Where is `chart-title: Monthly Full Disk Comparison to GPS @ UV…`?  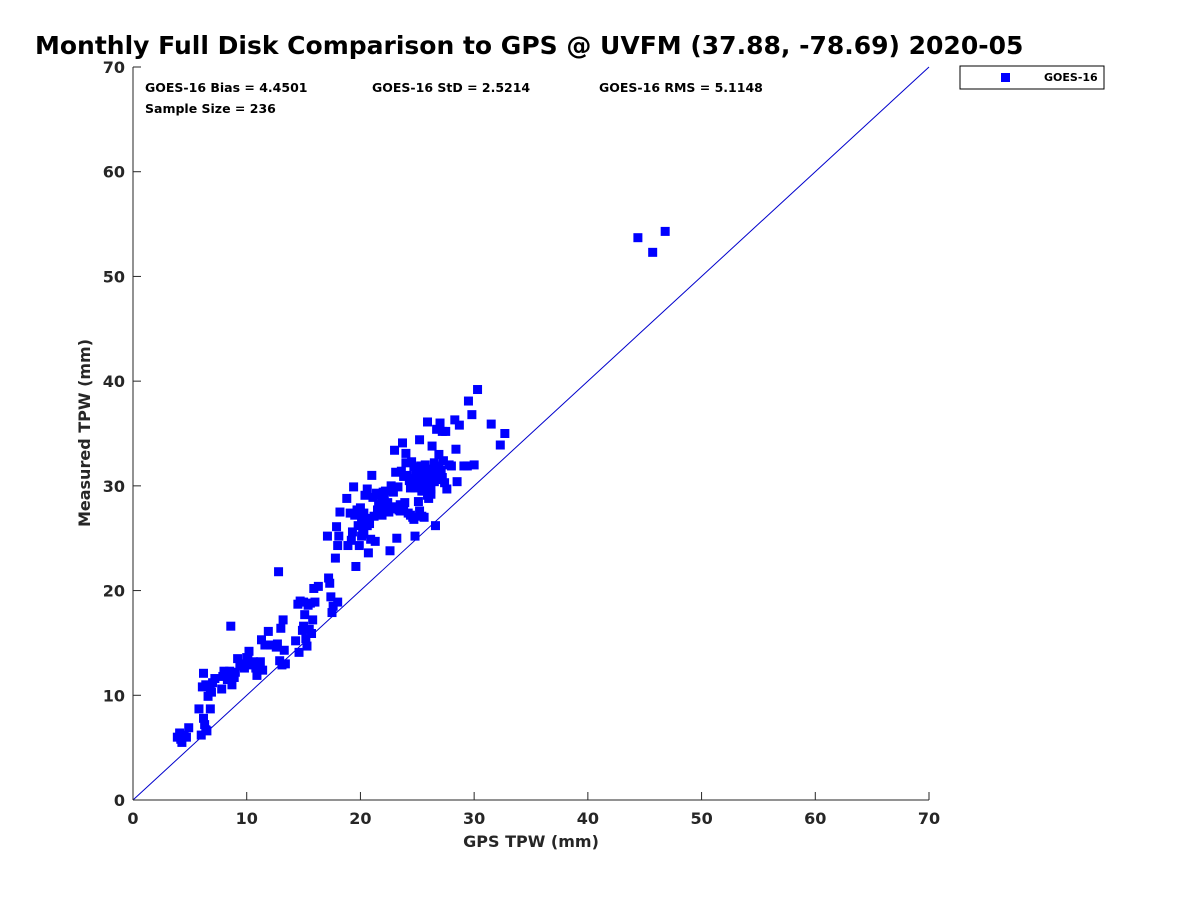
chart-title: Monthly Full Disk Comparison to GPS @ UV… is located at coordinates (529, 45).